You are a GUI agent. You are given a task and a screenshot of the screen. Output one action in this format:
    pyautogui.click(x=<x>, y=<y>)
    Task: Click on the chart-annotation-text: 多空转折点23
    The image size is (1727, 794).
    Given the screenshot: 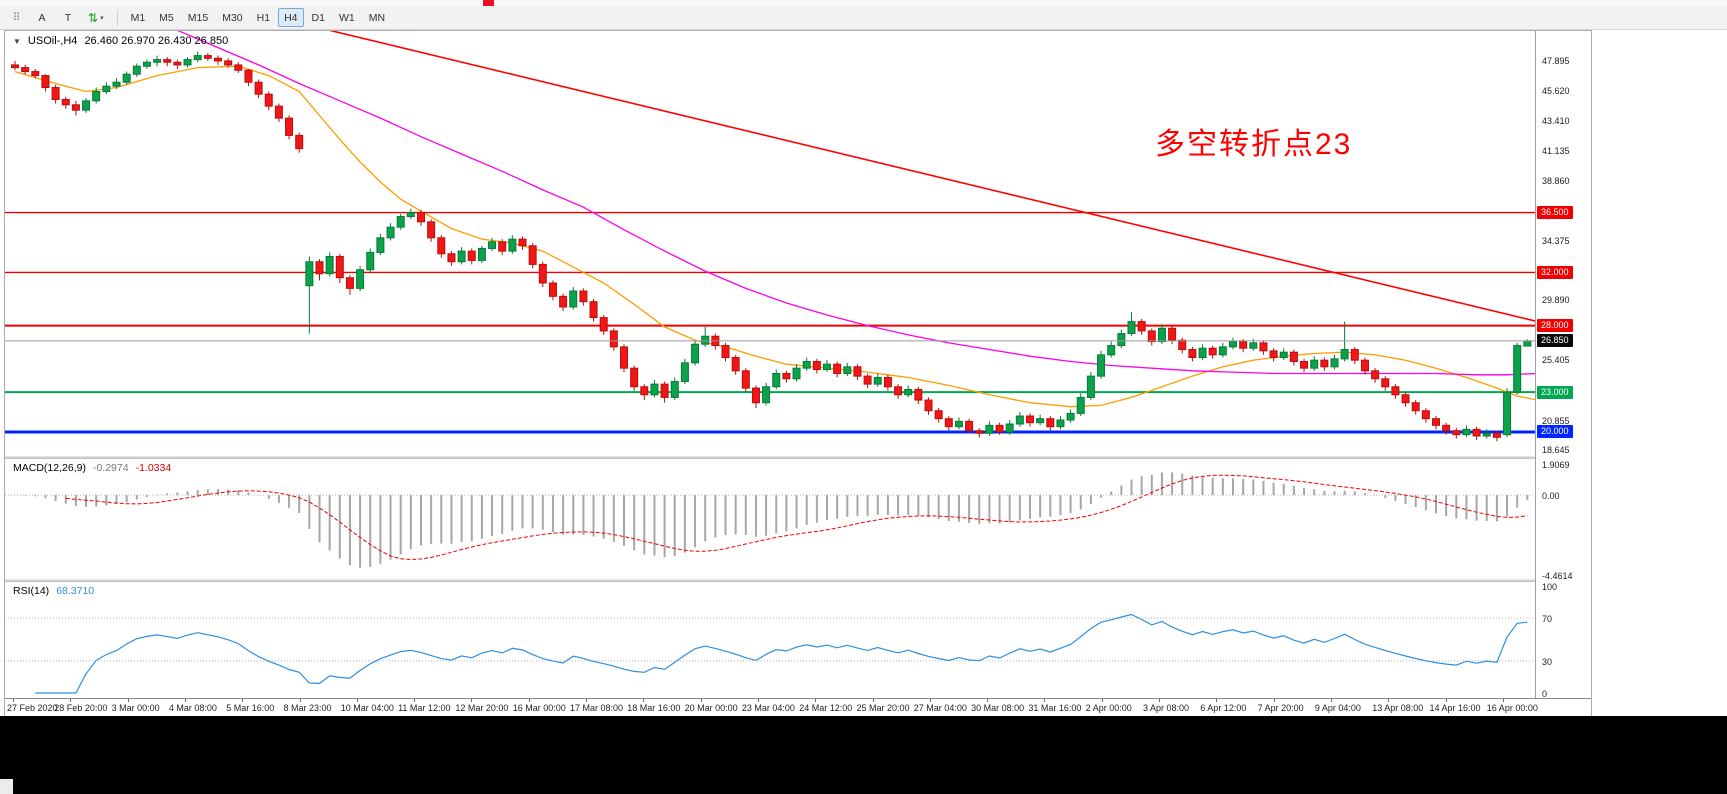 What is the action you would take?
    pyautogui.click(x=1254, y=144)
    